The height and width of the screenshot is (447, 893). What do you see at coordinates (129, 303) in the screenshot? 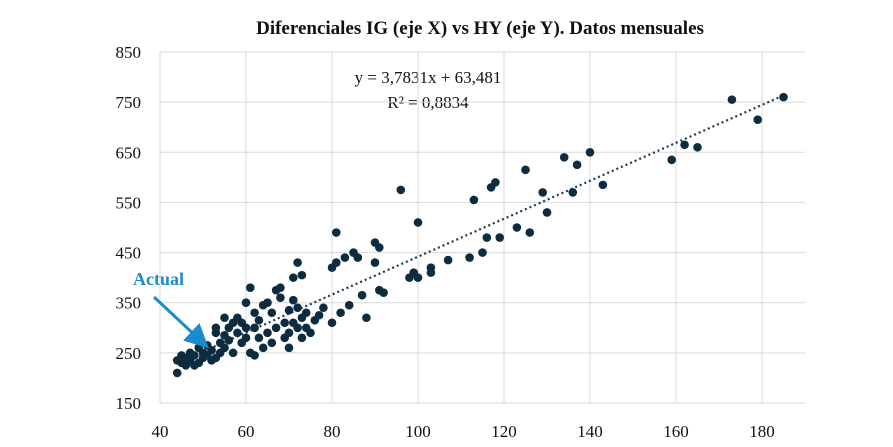
I see `y-tick-label: 350` at bounding box center [129, 303].